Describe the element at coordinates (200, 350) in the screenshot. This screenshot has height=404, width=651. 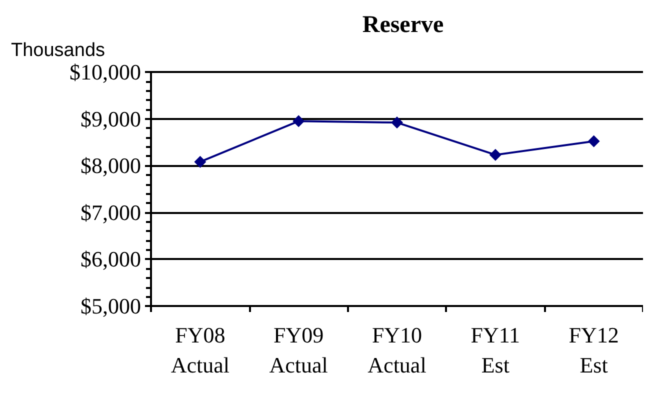
I see `x-tick-label: FY08 Actual` at that location.